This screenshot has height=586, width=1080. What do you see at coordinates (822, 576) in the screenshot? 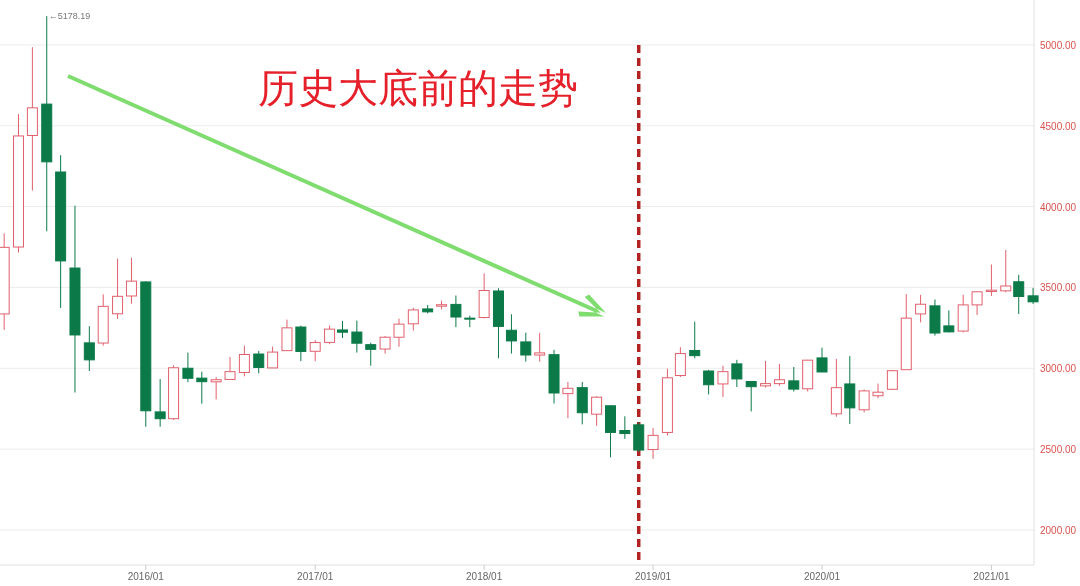
I see `x-tick-label: 2020/01` at bounding box center [822, 576].